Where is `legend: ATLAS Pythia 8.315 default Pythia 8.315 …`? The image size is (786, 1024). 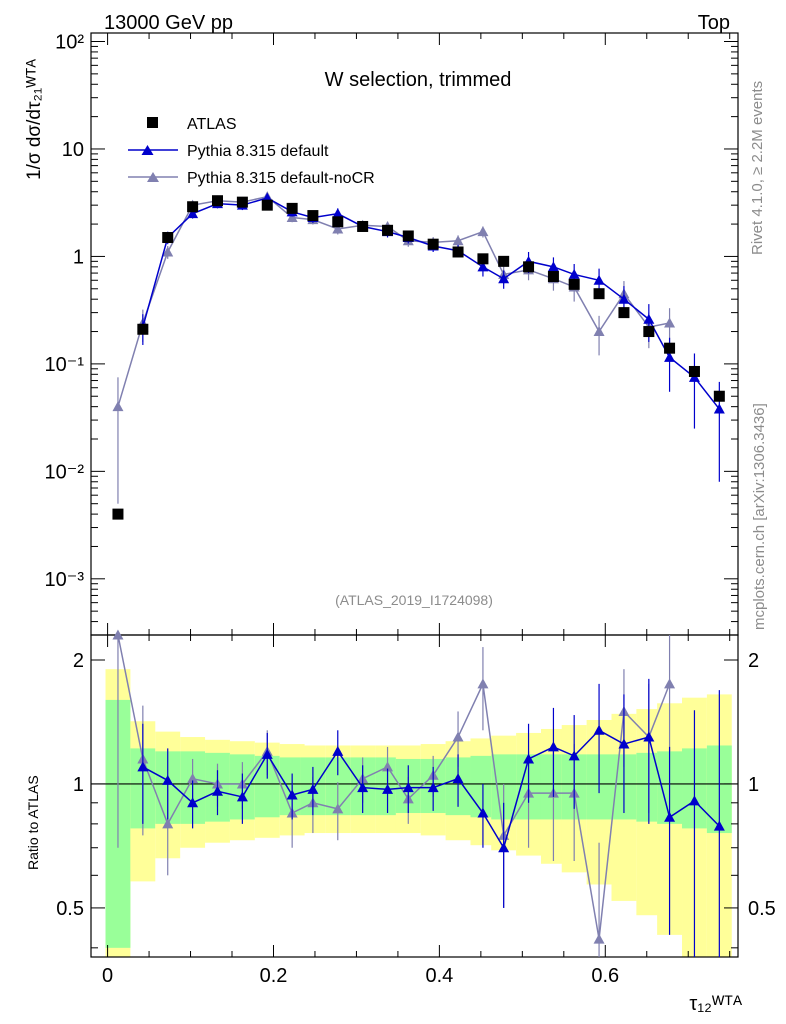
legend: ATLAS Pythia 8.315 default Pythia 8.315 … is located at coordinates (251, 151).